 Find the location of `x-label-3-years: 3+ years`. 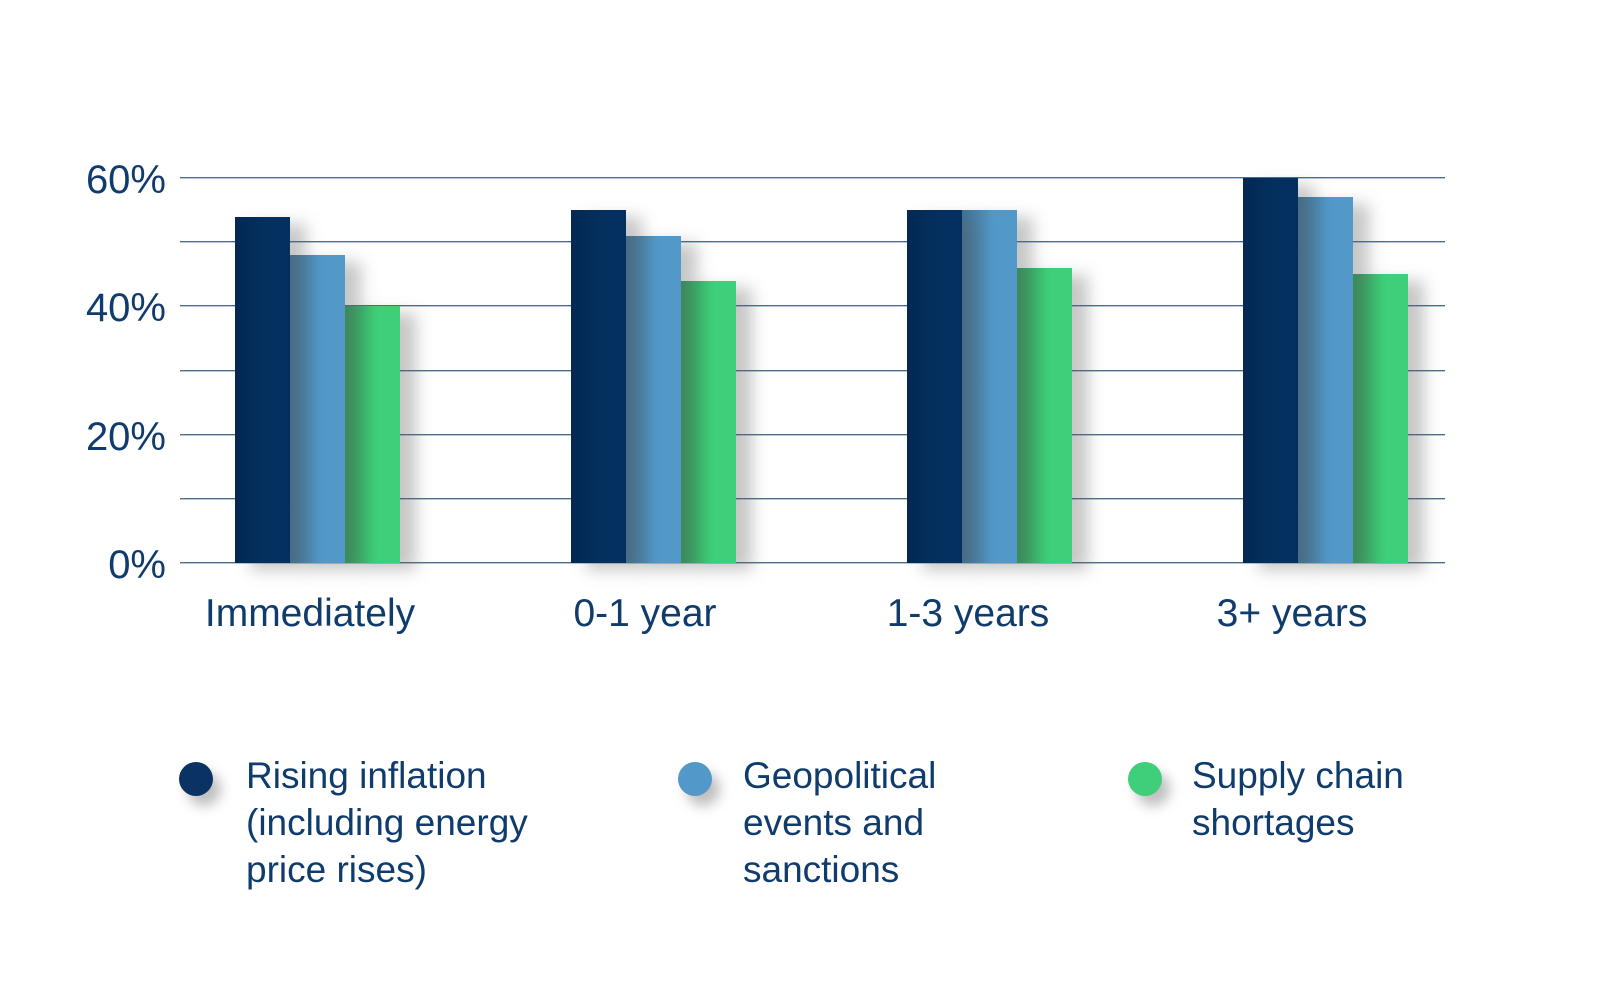

x-label-3-years: 3+ years is located at coordinates (1292, 613).